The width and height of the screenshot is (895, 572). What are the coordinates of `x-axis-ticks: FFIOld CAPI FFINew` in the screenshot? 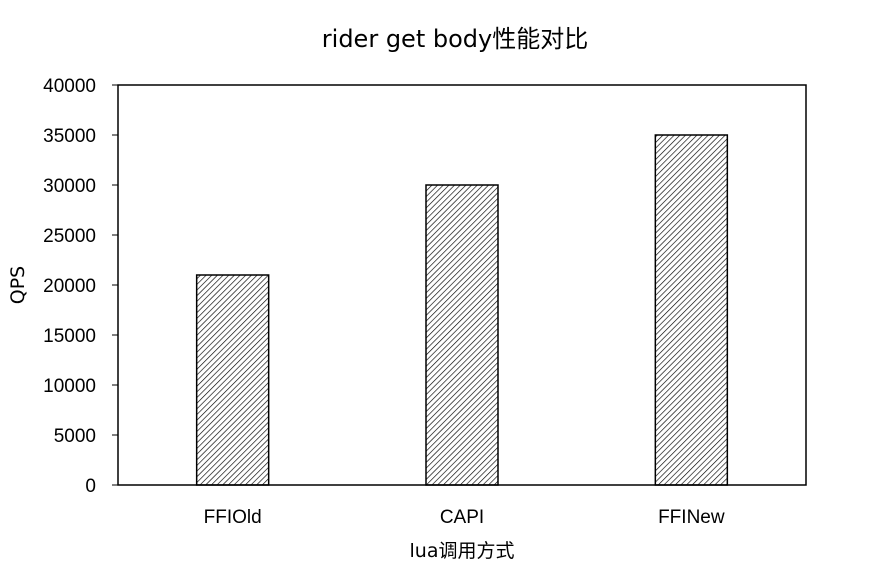 It's located at (464, 517).